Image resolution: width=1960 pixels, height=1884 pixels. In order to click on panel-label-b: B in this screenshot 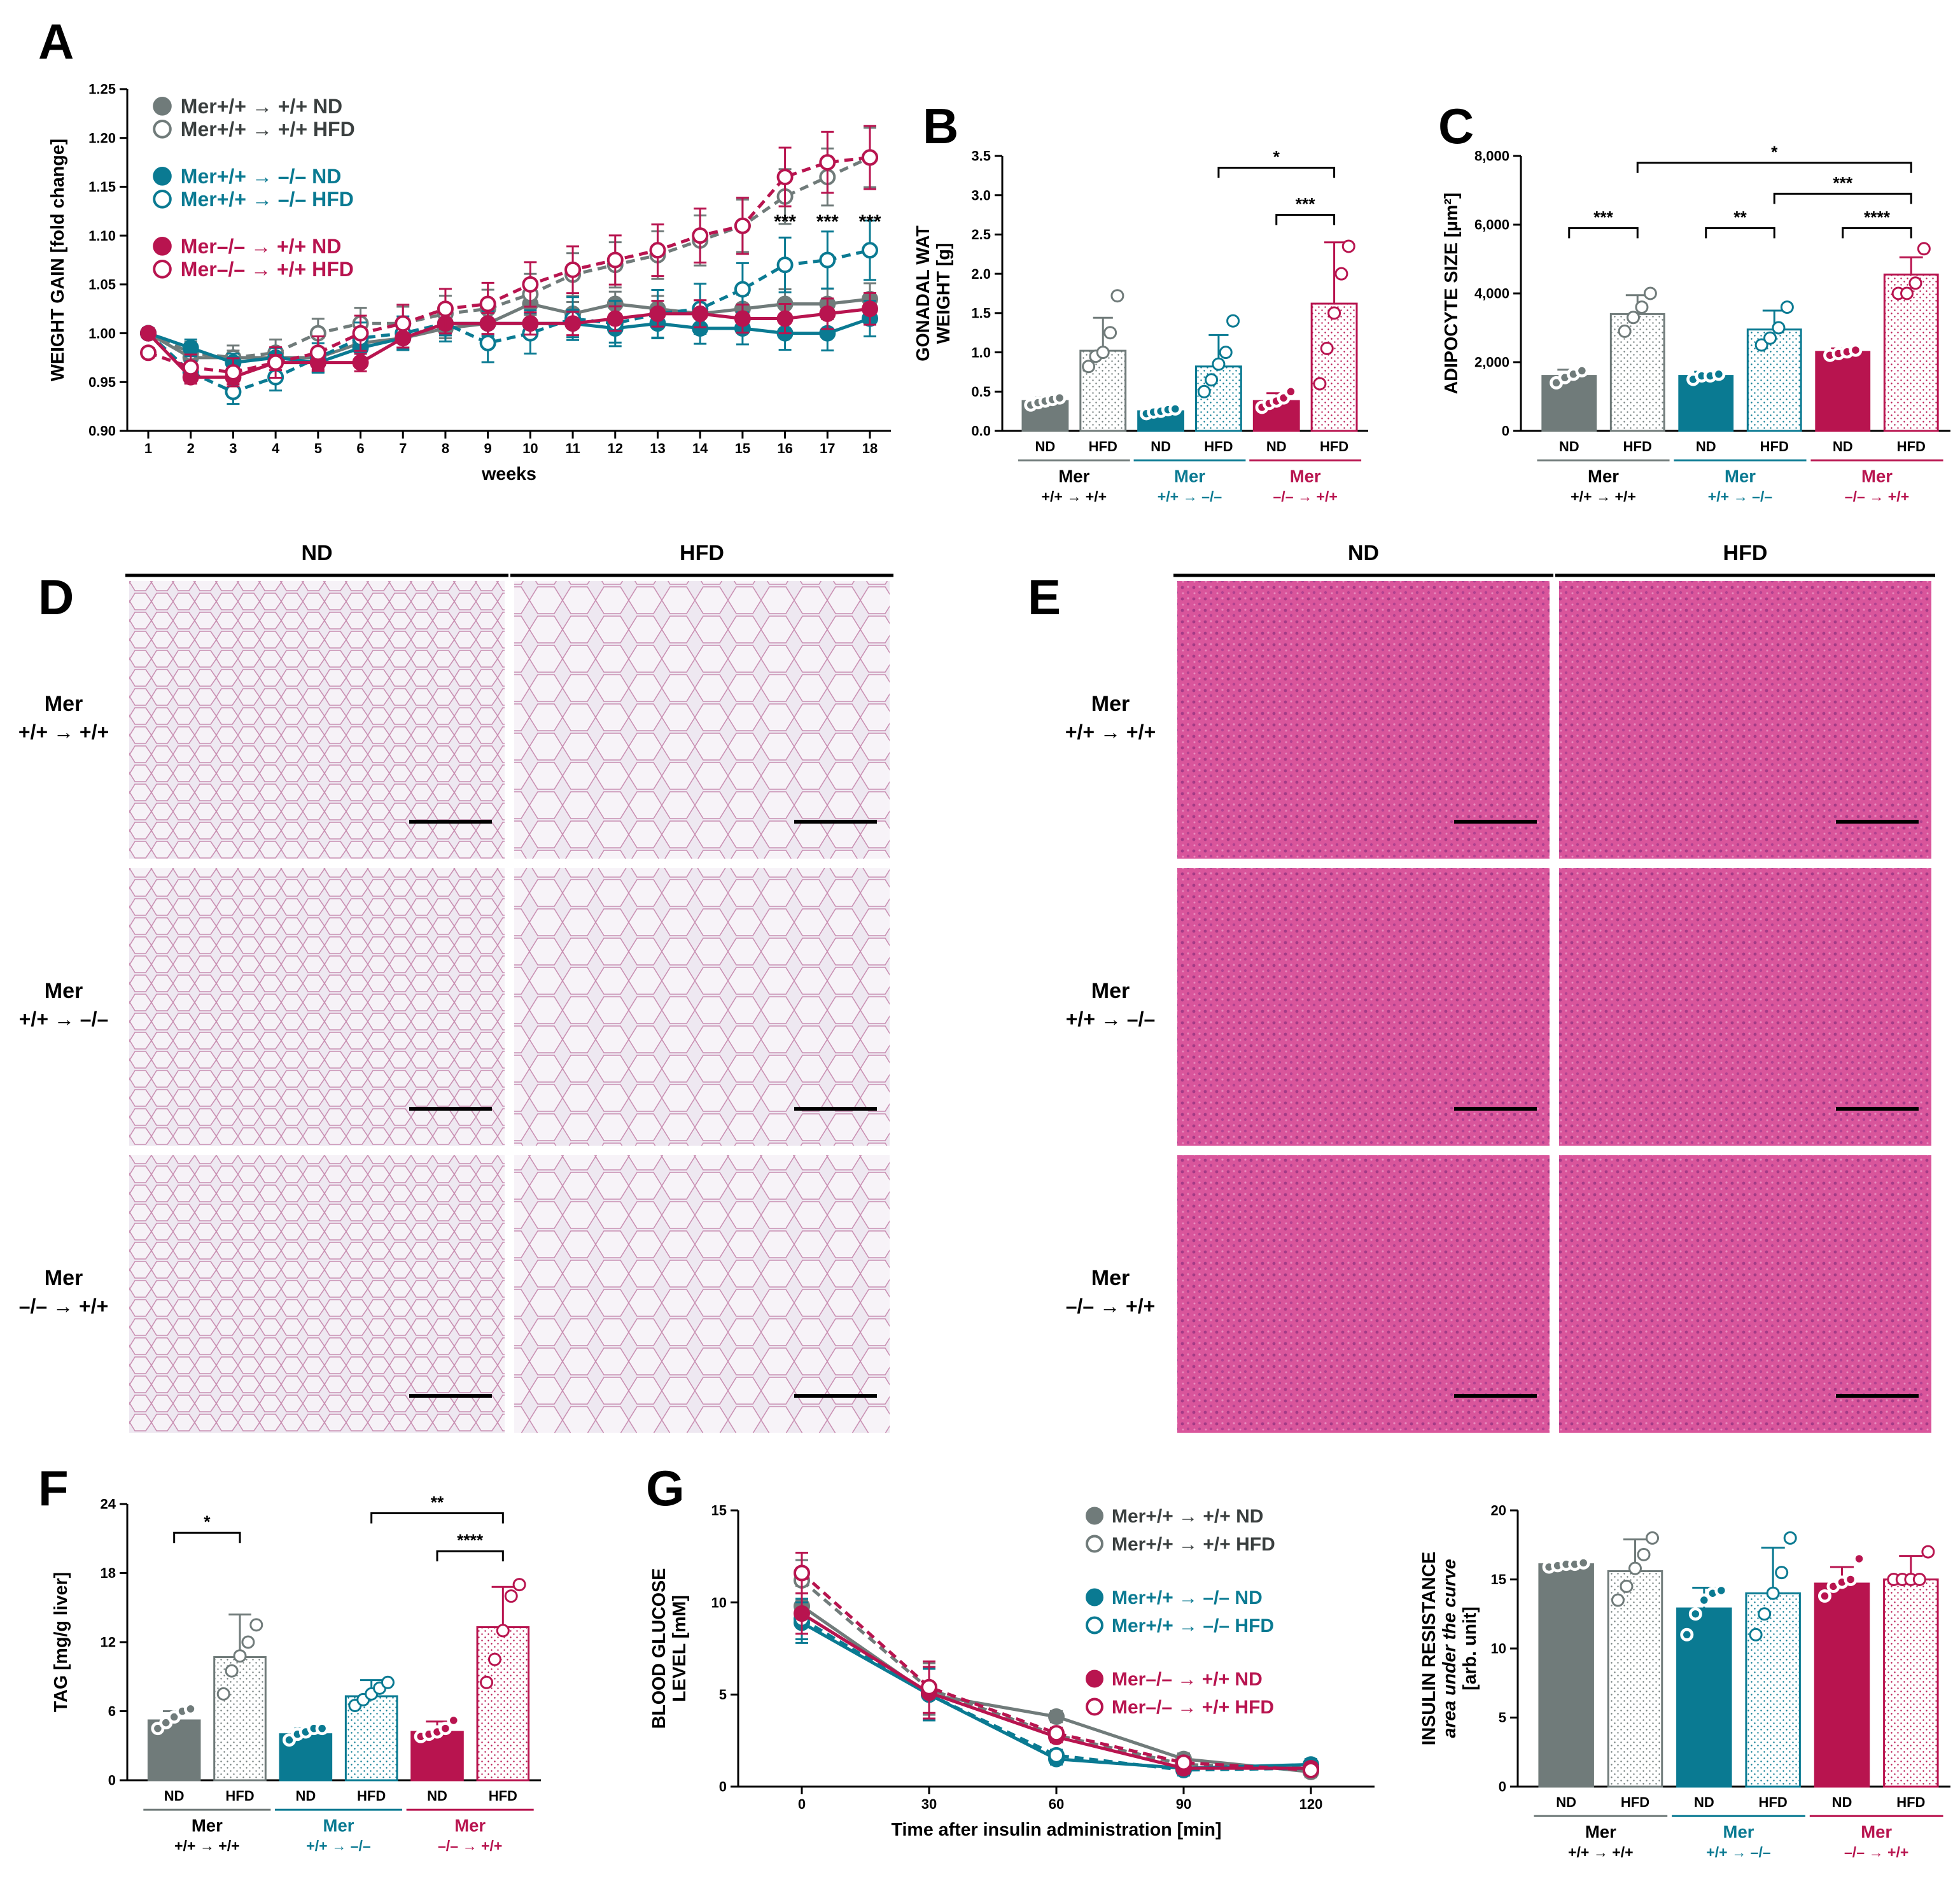, I will do `click(940, 126)`.